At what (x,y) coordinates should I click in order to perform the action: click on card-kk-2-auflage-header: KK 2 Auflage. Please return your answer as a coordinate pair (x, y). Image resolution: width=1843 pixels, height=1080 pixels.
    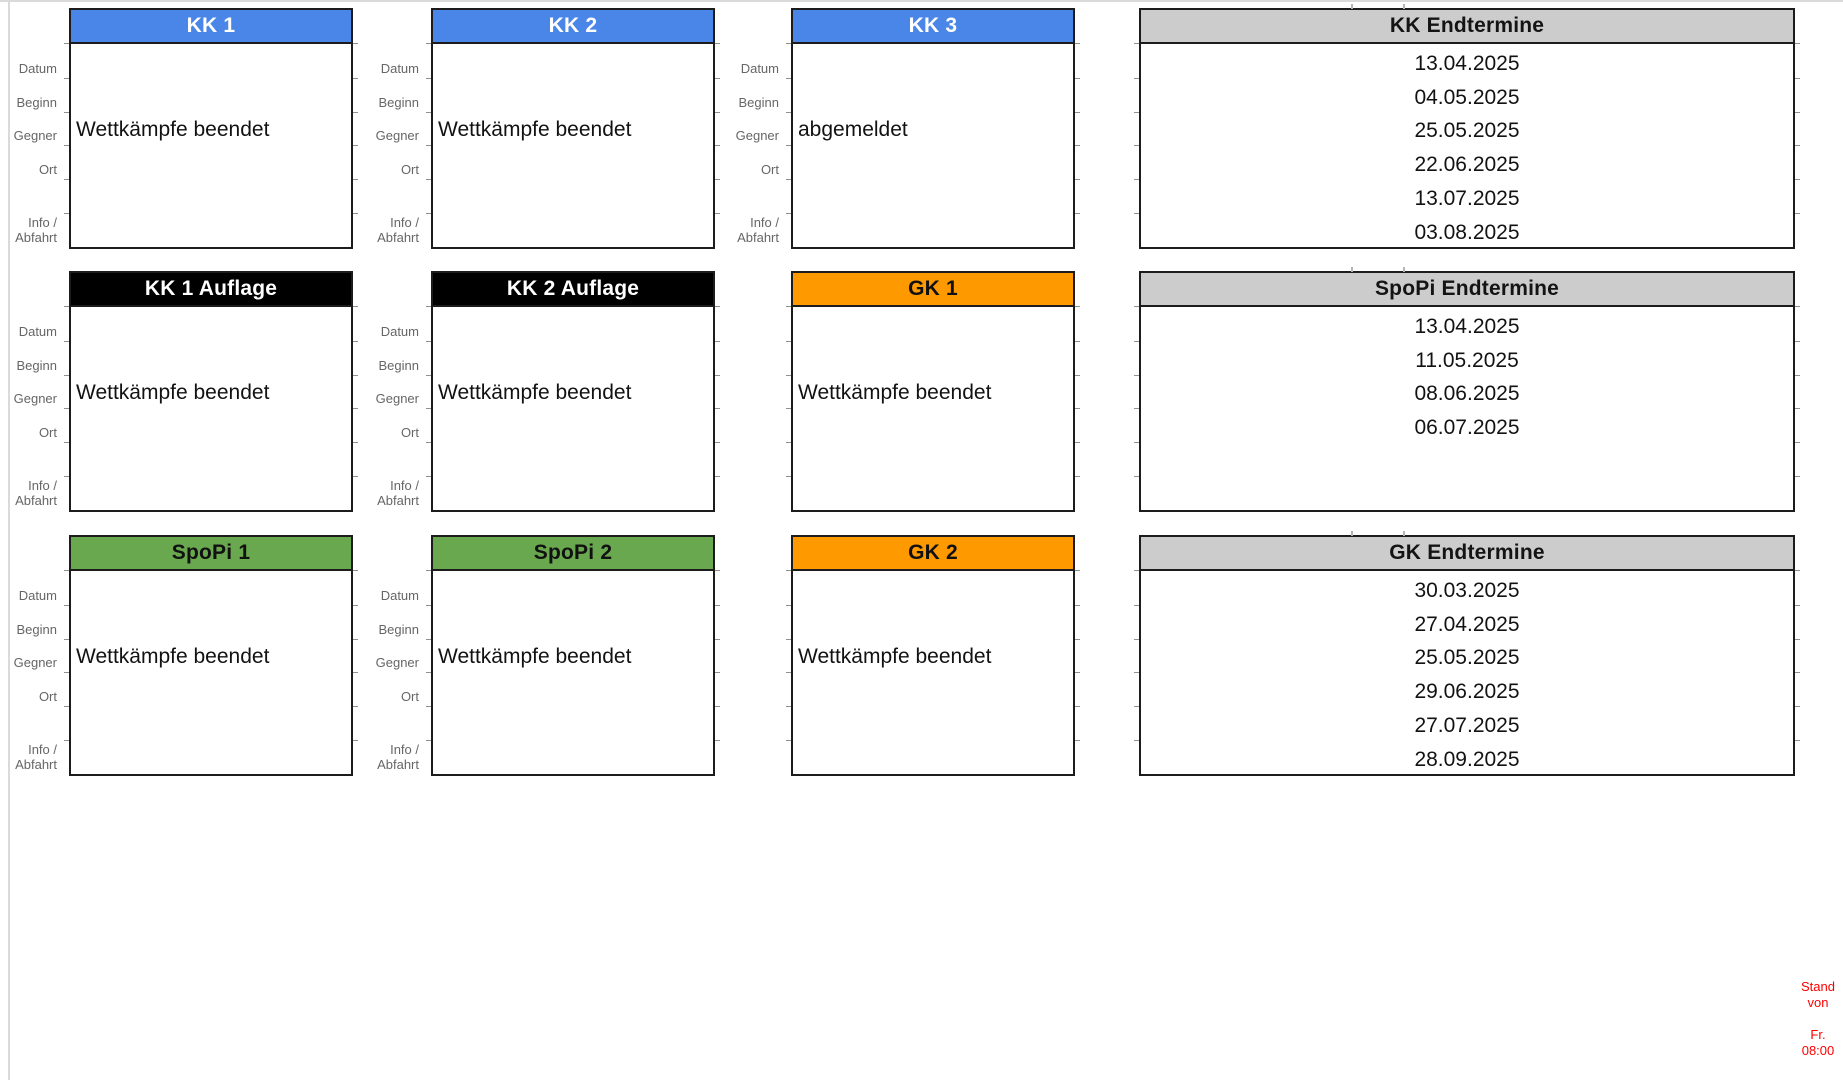
    Looking at the image, I should click on (573, 290).